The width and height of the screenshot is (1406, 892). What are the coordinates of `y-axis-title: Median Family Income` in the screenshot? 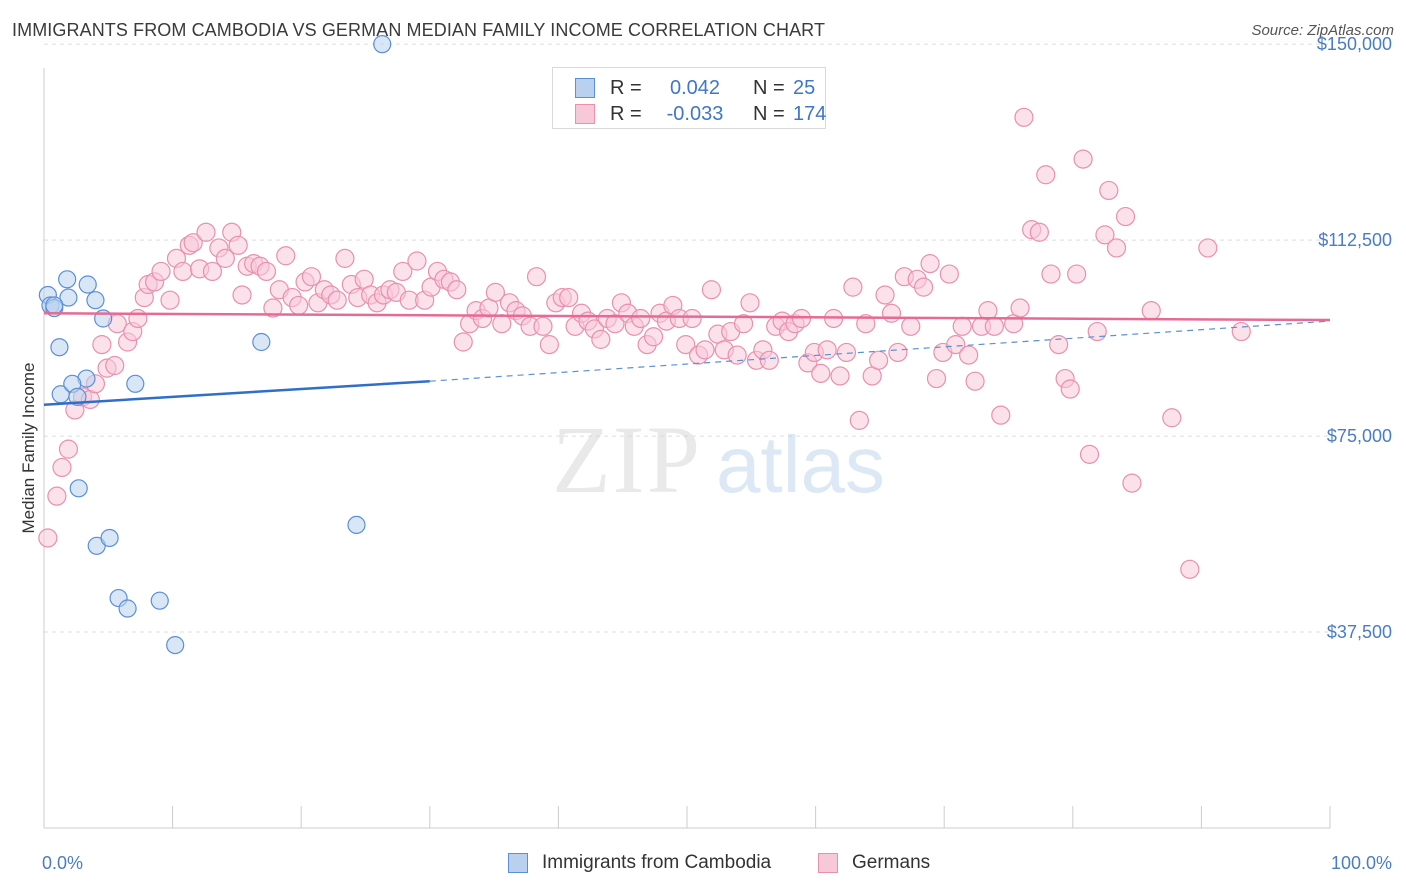 It's located at (28, 447).